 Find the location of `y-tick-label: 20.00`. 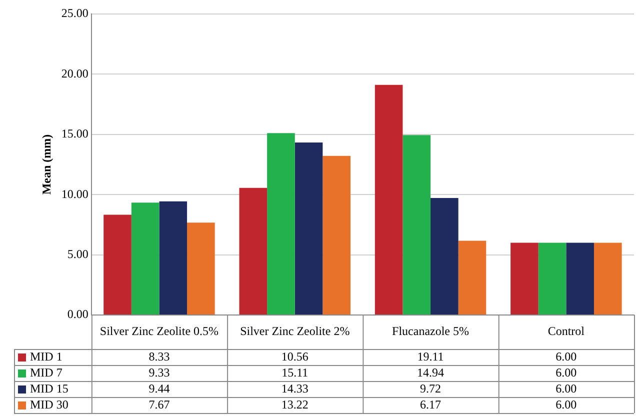

y-tick-label: 20.00 is located at coordinates (74, 73).